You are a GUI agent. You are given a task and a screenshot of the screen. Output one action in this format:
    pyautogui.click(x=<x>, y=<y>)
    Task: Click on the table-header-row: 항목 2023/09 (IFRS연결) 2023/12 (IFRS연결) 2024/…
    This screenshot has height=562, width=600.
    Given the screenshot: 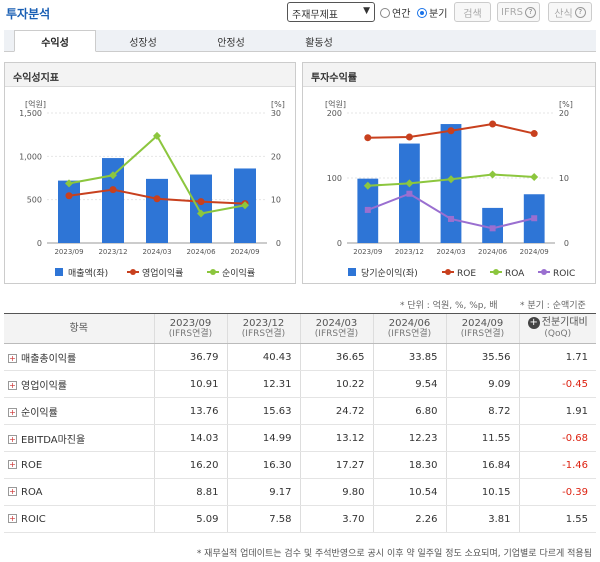 What is the action you would take?
    pyautogui.click(x=300, y=328)
    